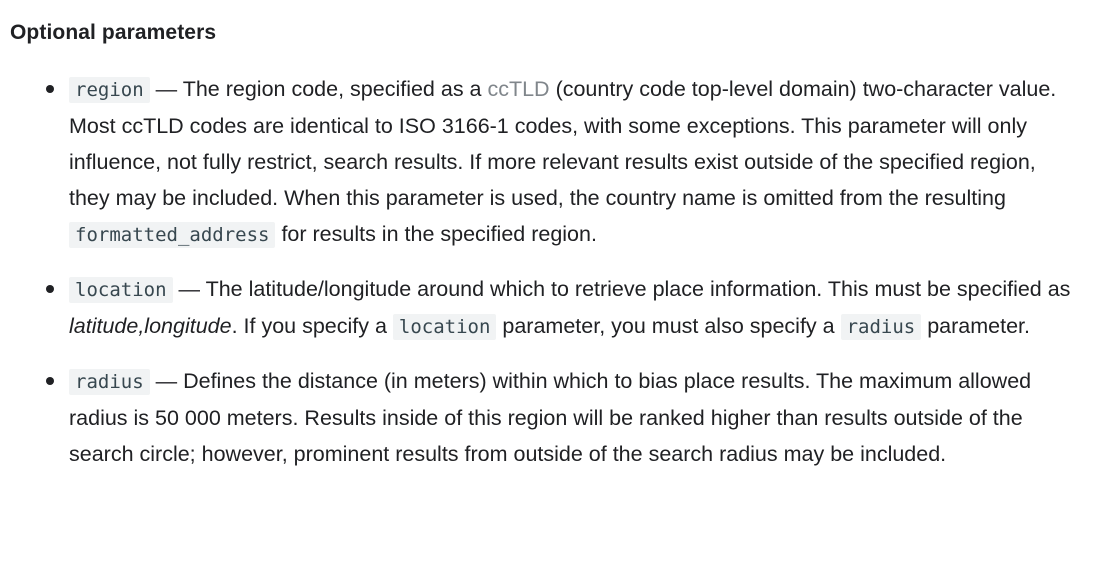 The height and width of the screenshot is (577, 1096). Describe the element at coordinates (975, 326) in the screenshot. I see `param-description-text: parameter.` at that location.